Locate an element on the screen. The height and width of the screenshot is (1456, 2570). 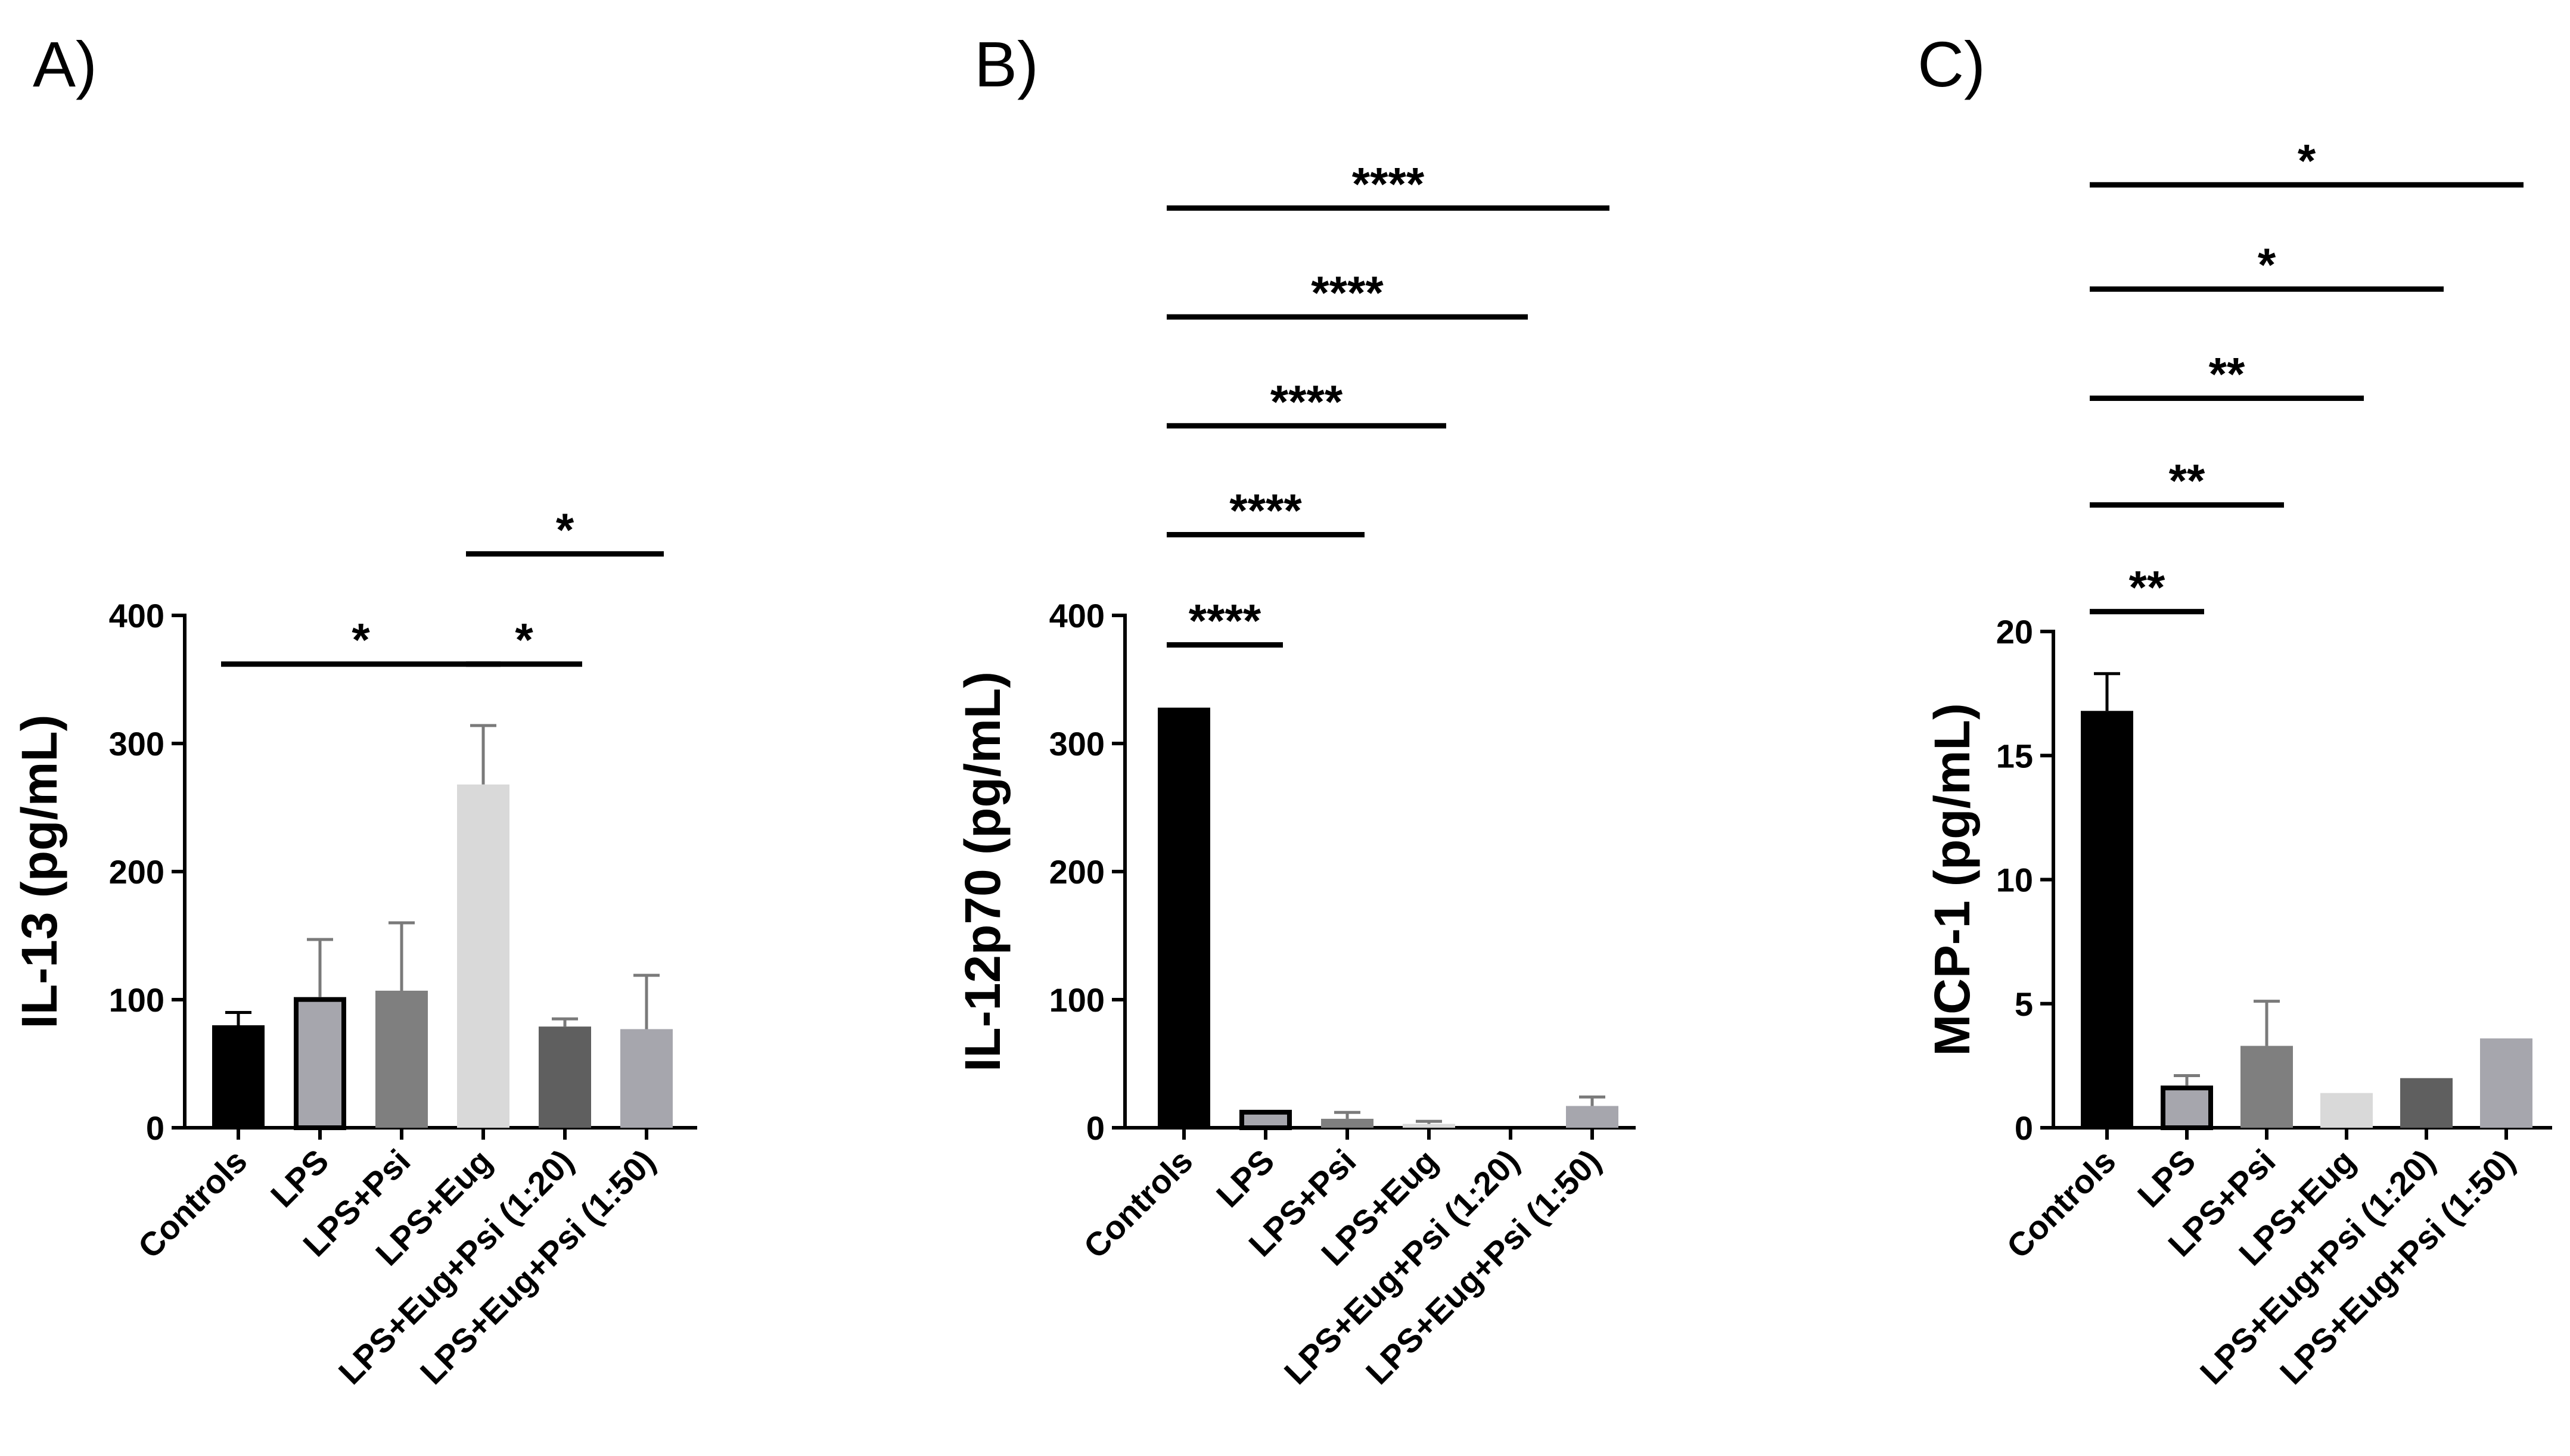
y-axis-label: IL-13 (pg/mL) is located at coordinates (39, 871).